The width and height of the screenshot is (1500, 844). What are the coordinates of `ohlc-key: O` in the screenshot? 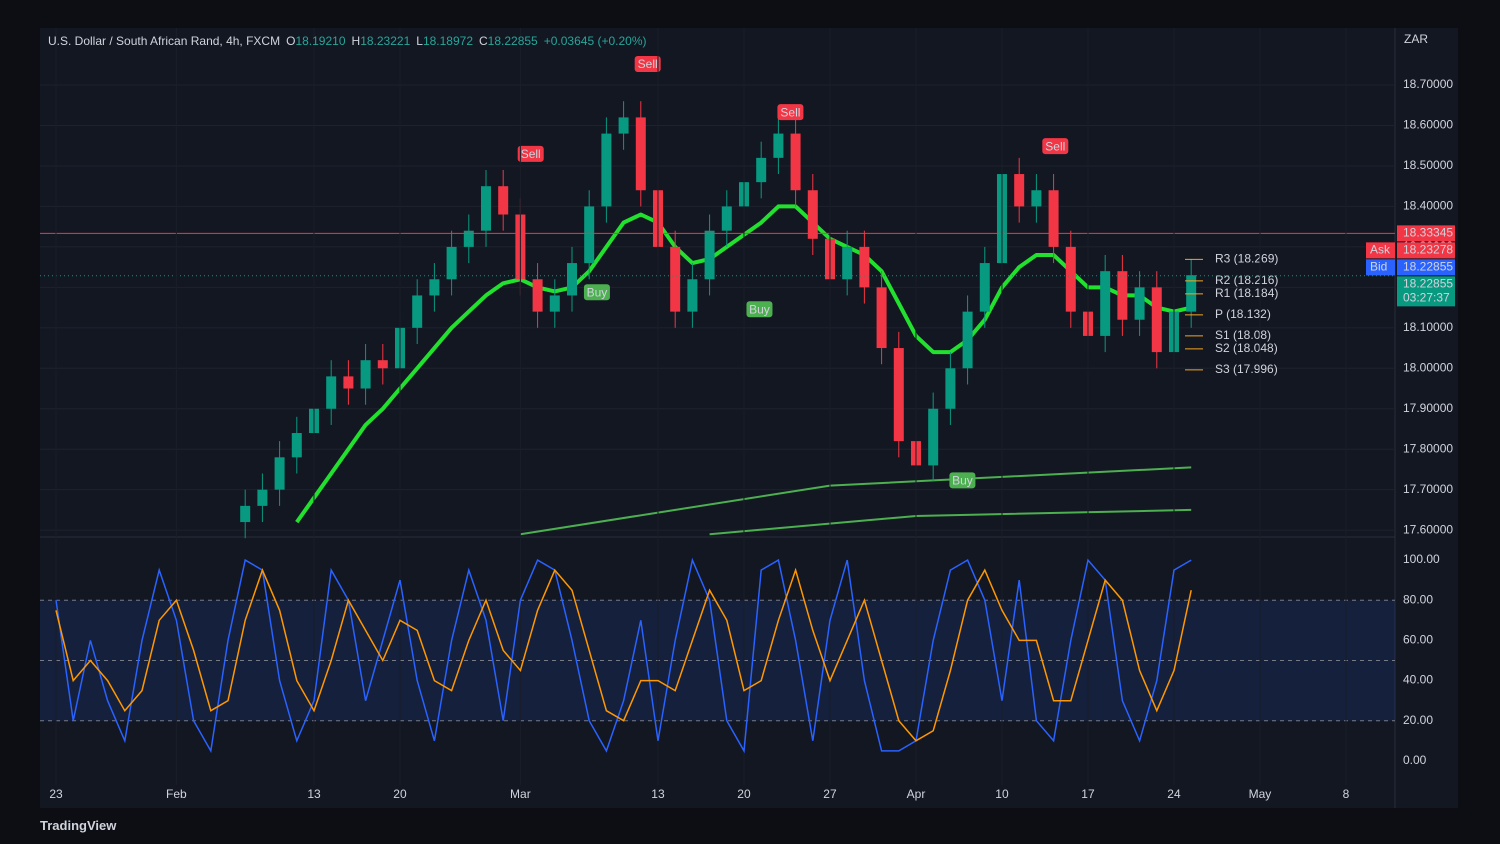 It's located at (291, 41).